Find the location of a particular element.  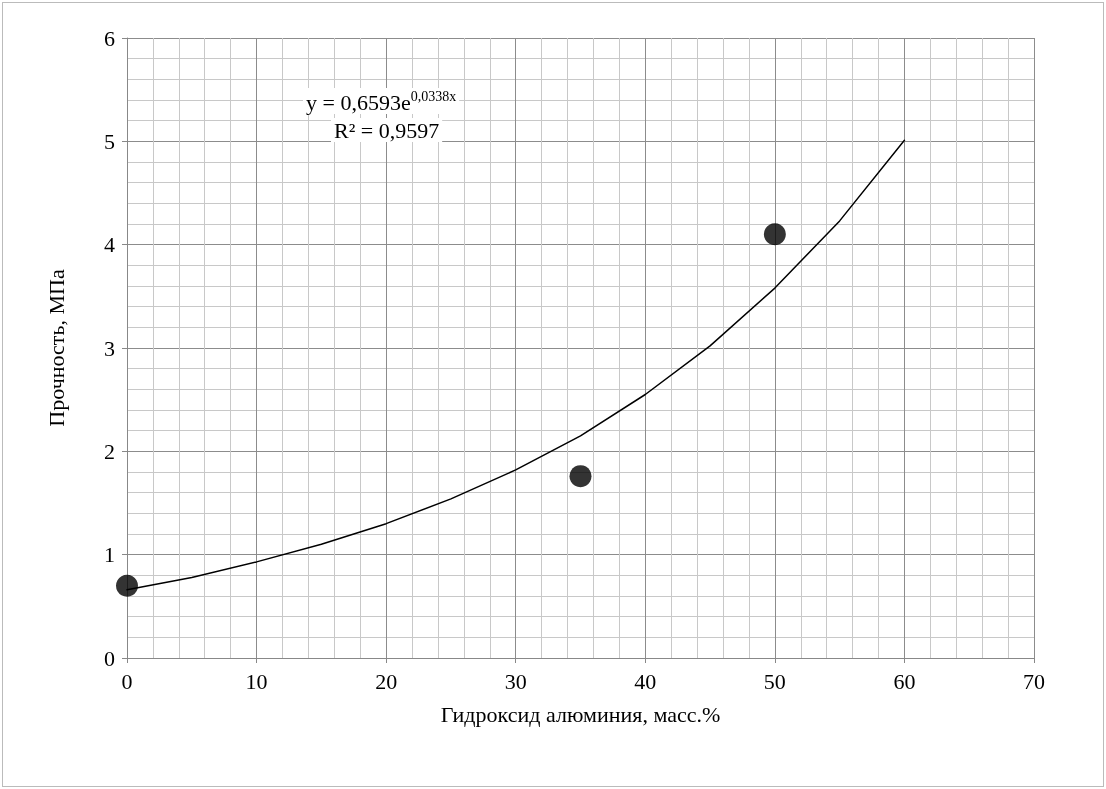

y-tick-label: 0 is located at coordinates (109, 658).